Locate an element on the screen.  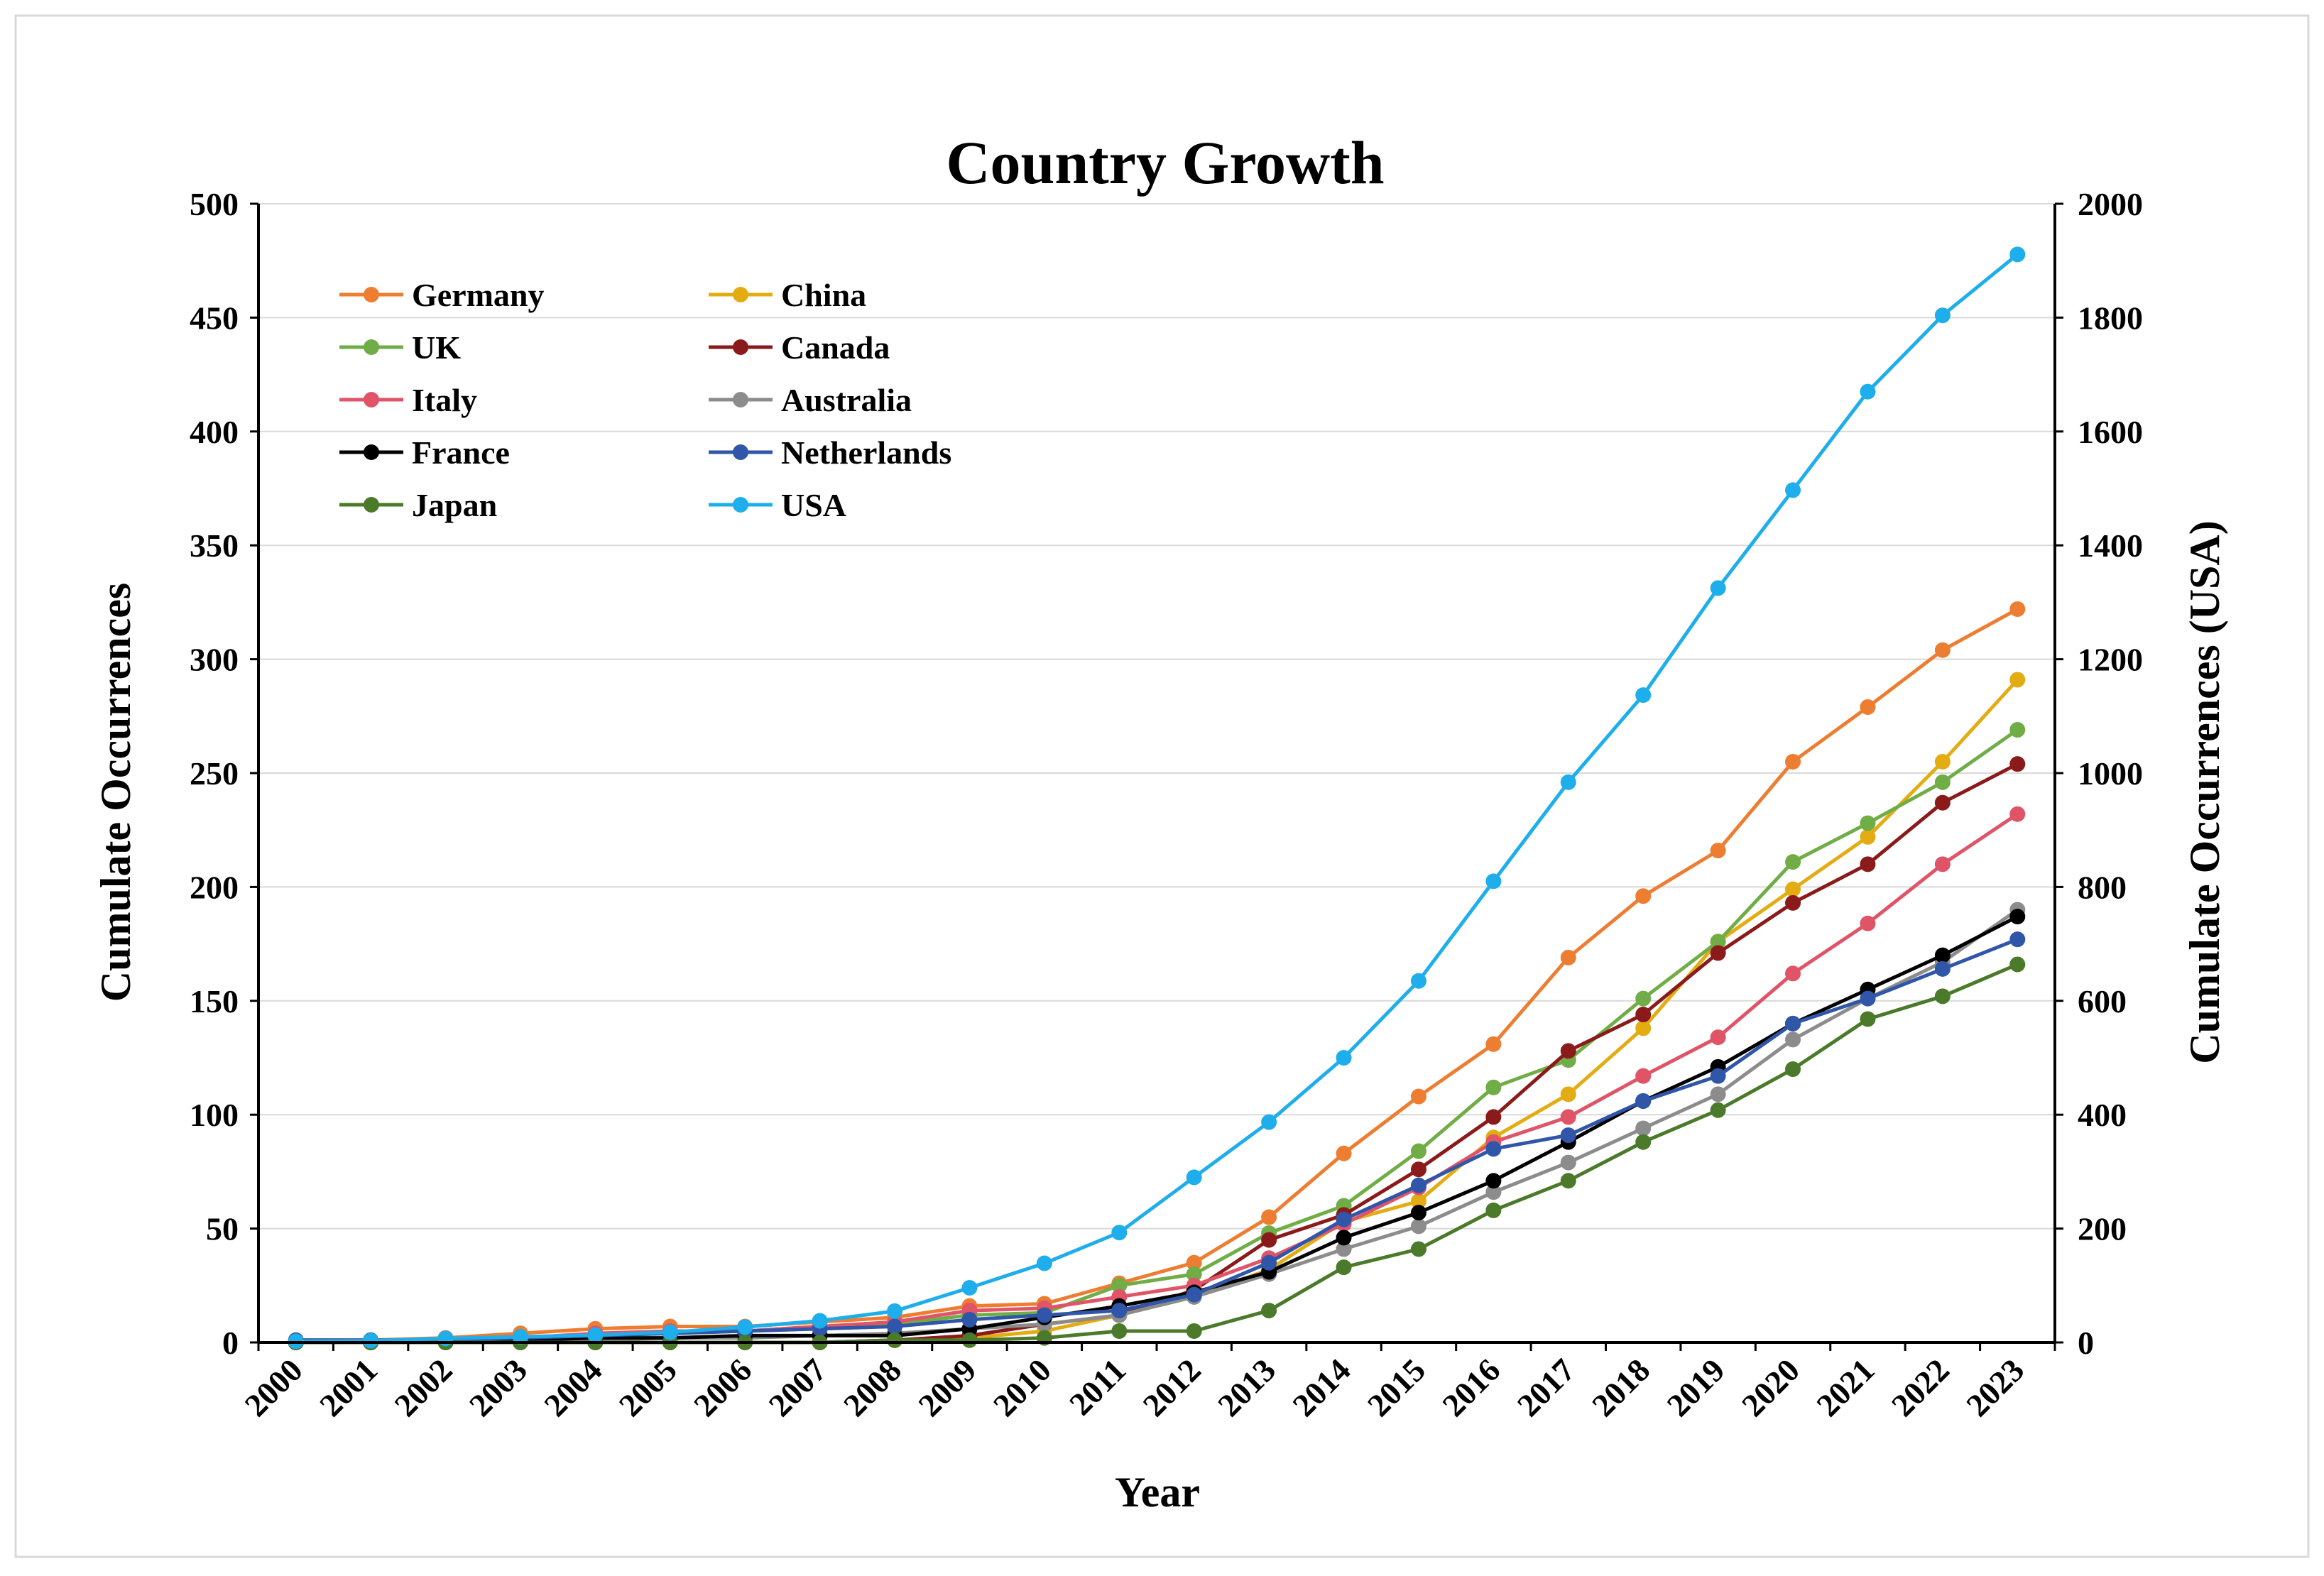
legend-item-china: China is located at coordinates (787, 295).